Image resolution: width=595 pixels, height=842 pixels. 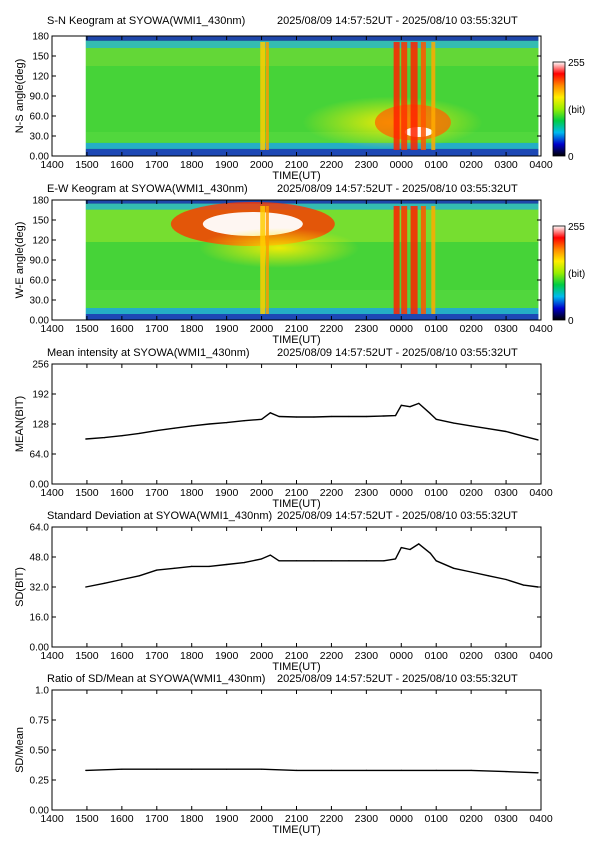 I want to click on panel-title: Mean intensity at SYOWA(WMI1_430nm), so click(x=148, y=353).